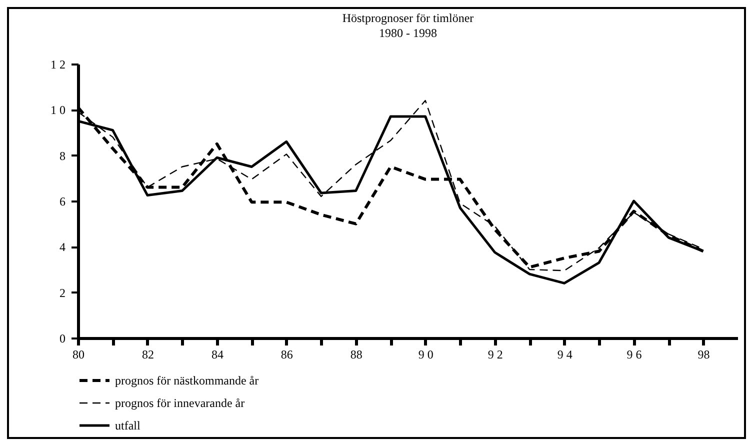  Describe the element at coordinates (704, 355) in the screenshot. I see `x-tick-label: 98` at that location.